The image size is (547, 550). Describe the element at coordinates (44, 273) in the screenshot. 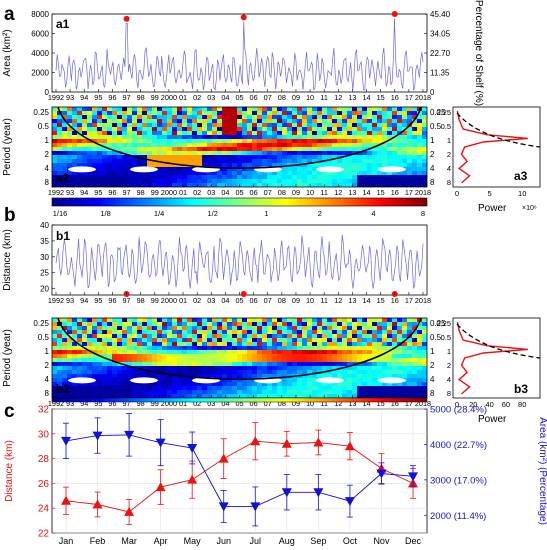

I see `b1-ytick: 25` at that location.